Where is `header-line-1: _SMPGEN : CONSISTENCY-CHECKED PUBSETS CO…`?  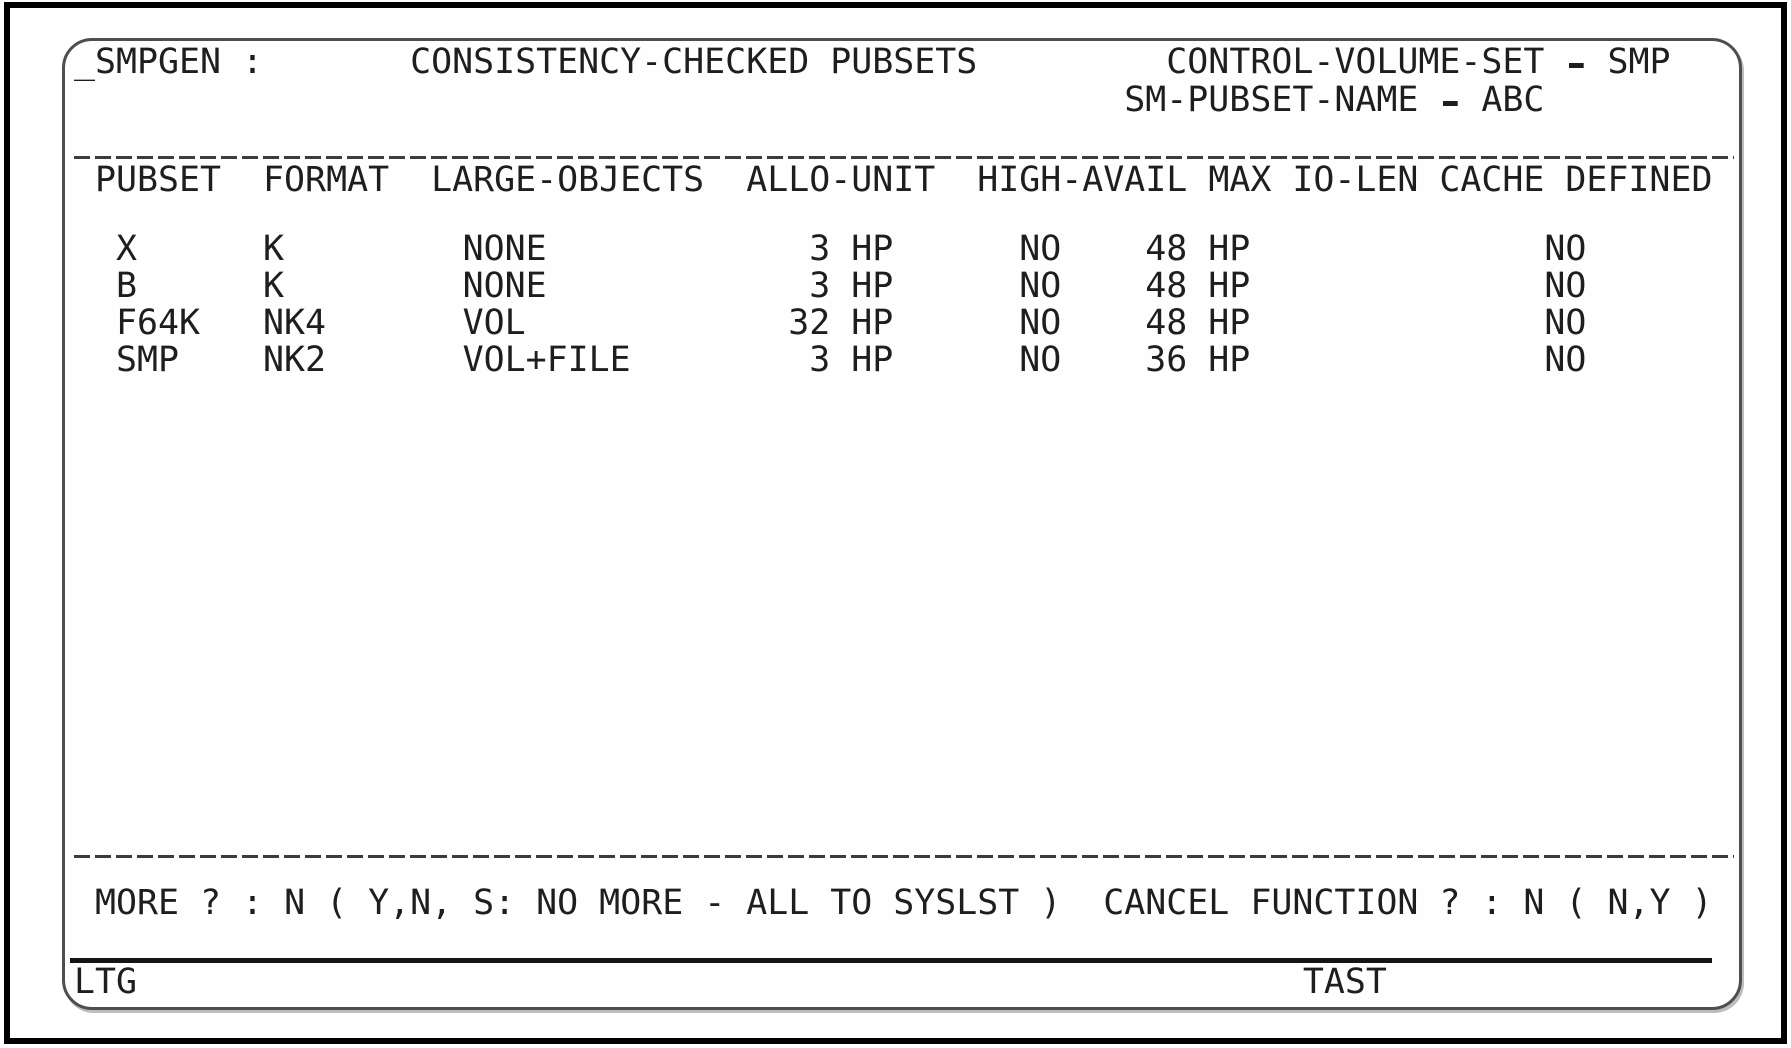 header-line-1: _SMPGEN : CONSISTENCY-CHECKED PUBSETS CO… is located at coordinates (902, 62).